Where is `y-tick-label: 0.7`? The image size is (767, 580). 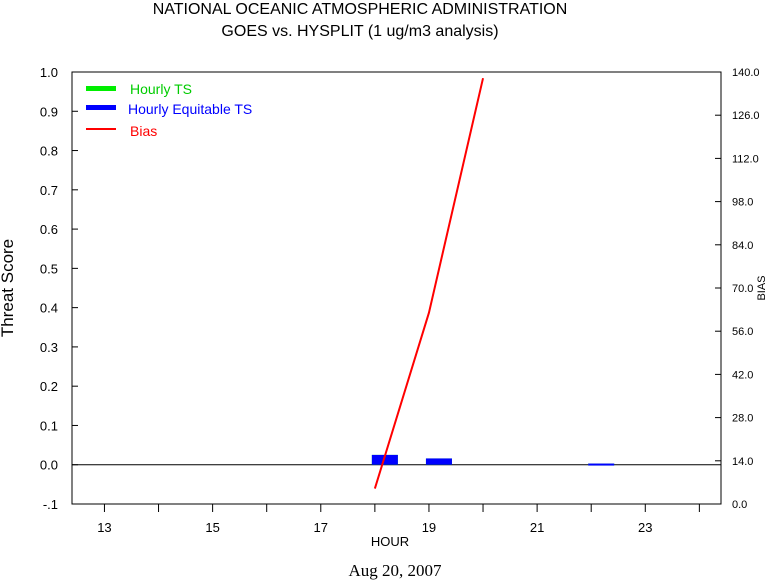 y-tick-label: 0.7 is located at coordinates (49, 190).